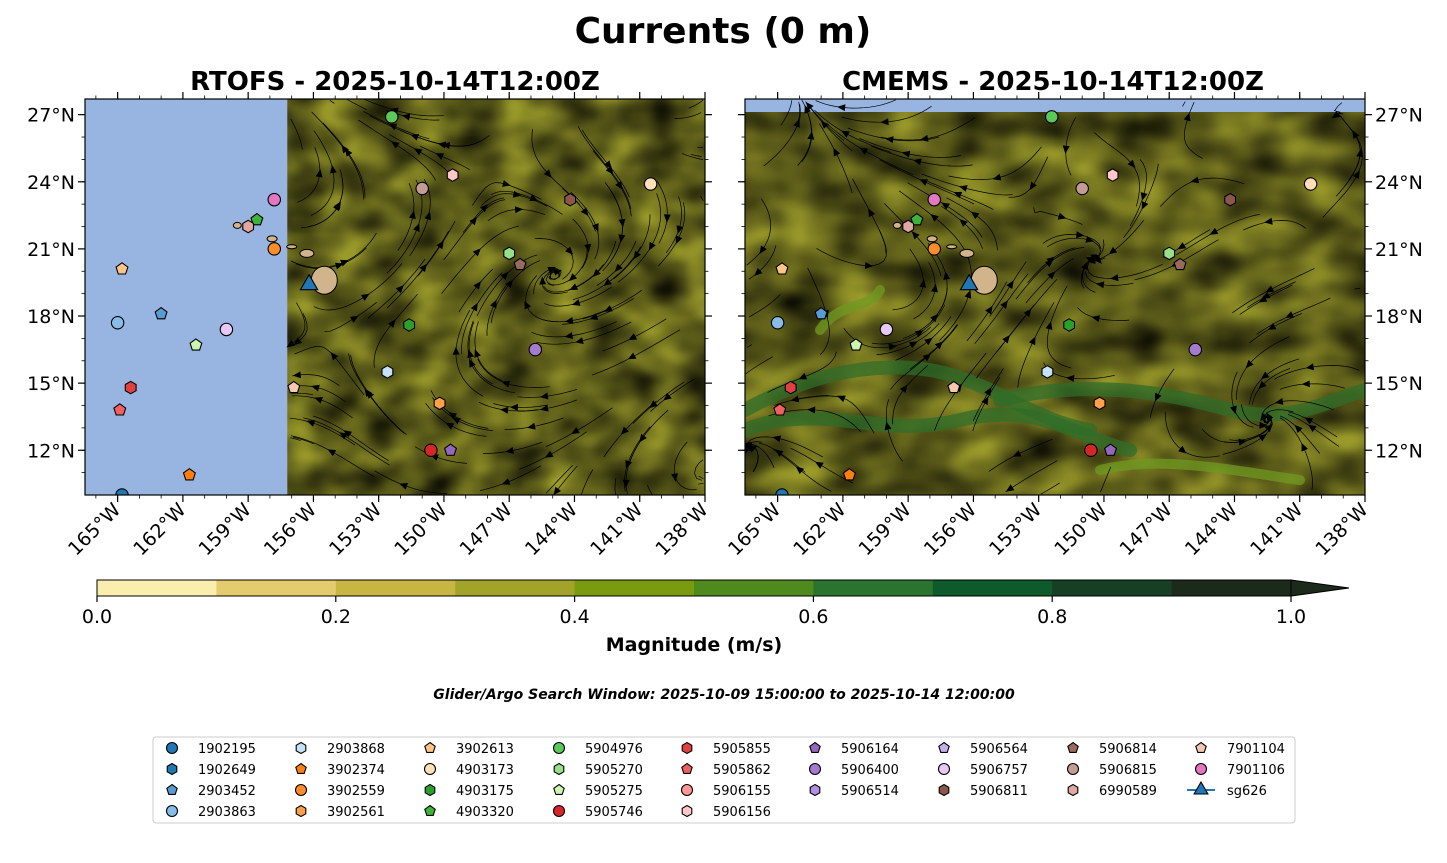 This screenshot has width=1447, height=863. I want to click on legend-label-5905270: 5905270, so click(614, 770).